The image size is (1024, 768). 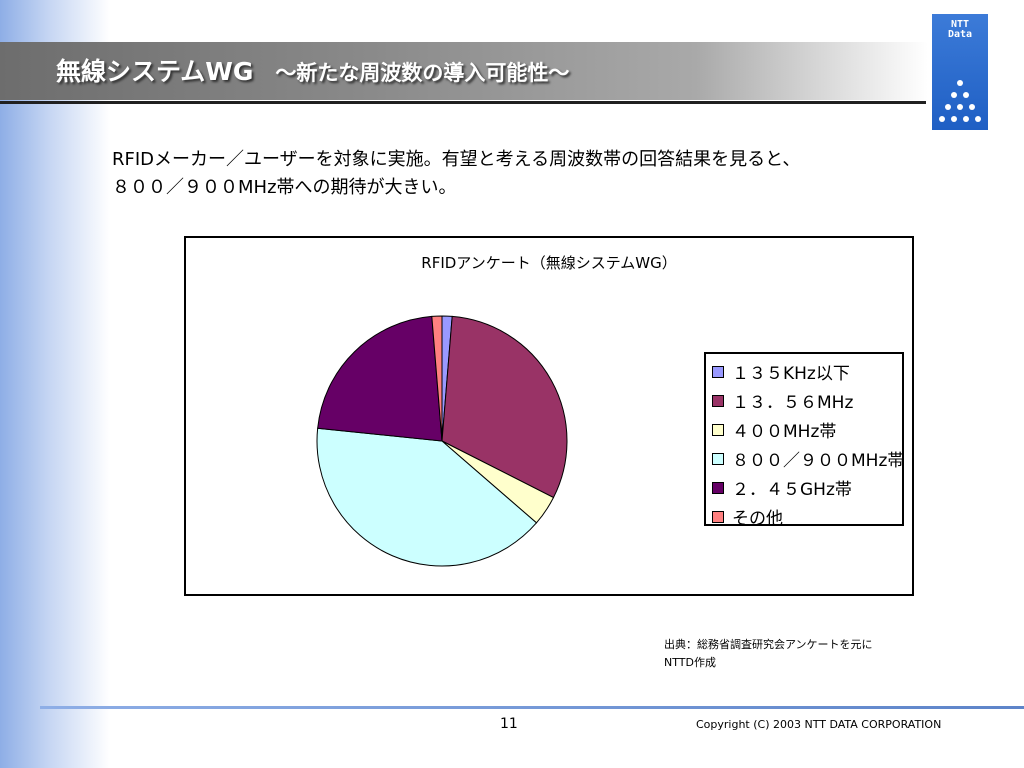 What do you see at coordinates (819, 724) in the screenshot?
I see `copyright-text: Copyright (C) 2003 NTT DATA CORPORATION` at bounding box center [819, 724].